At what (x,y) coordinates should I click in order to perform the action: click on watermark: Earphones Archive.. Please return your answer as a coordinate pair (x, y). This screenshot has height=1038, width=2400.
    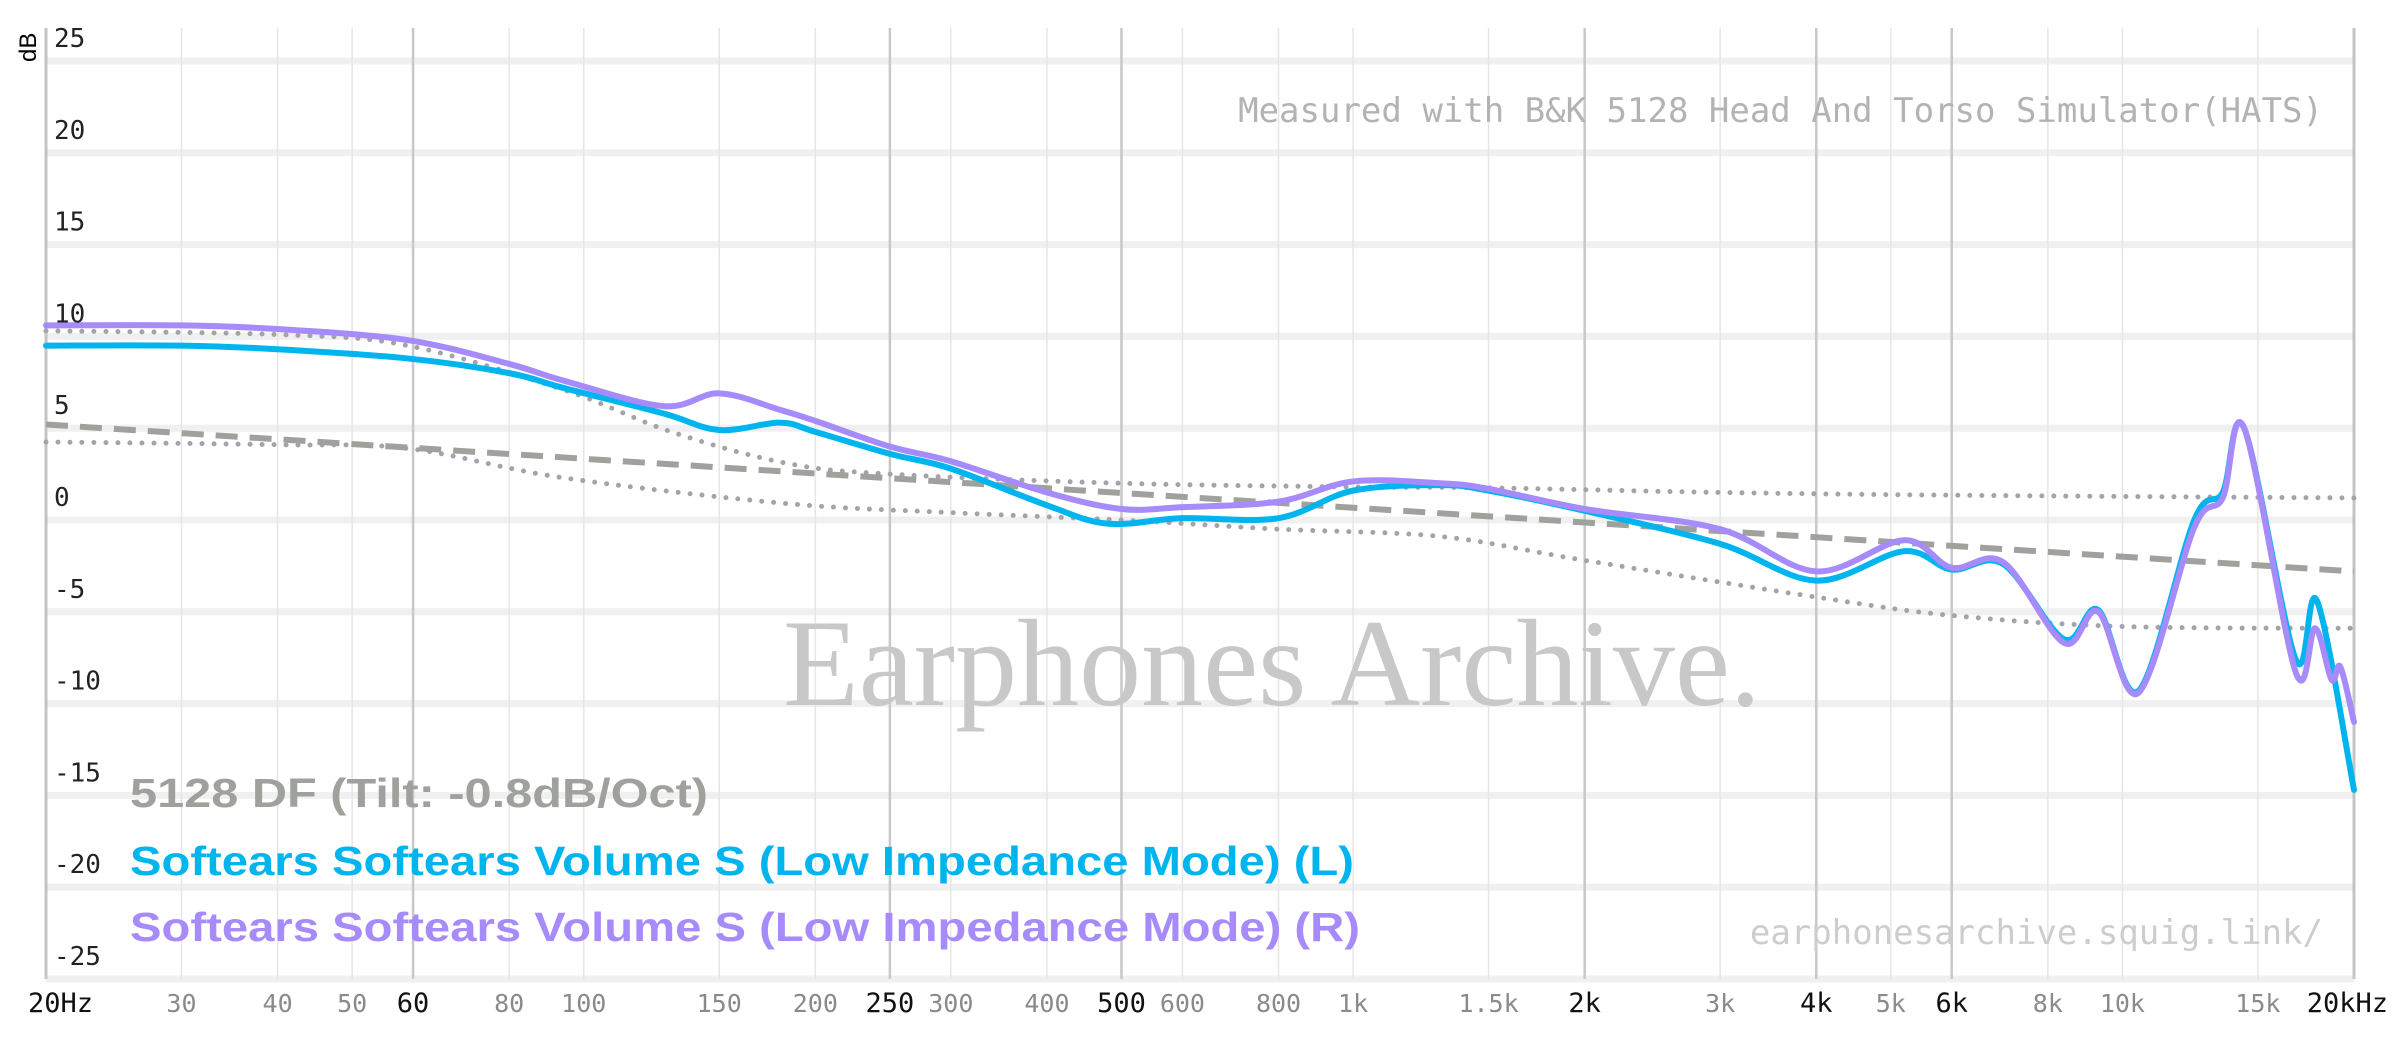
    Looking at the image, I should click on (1272, 663).